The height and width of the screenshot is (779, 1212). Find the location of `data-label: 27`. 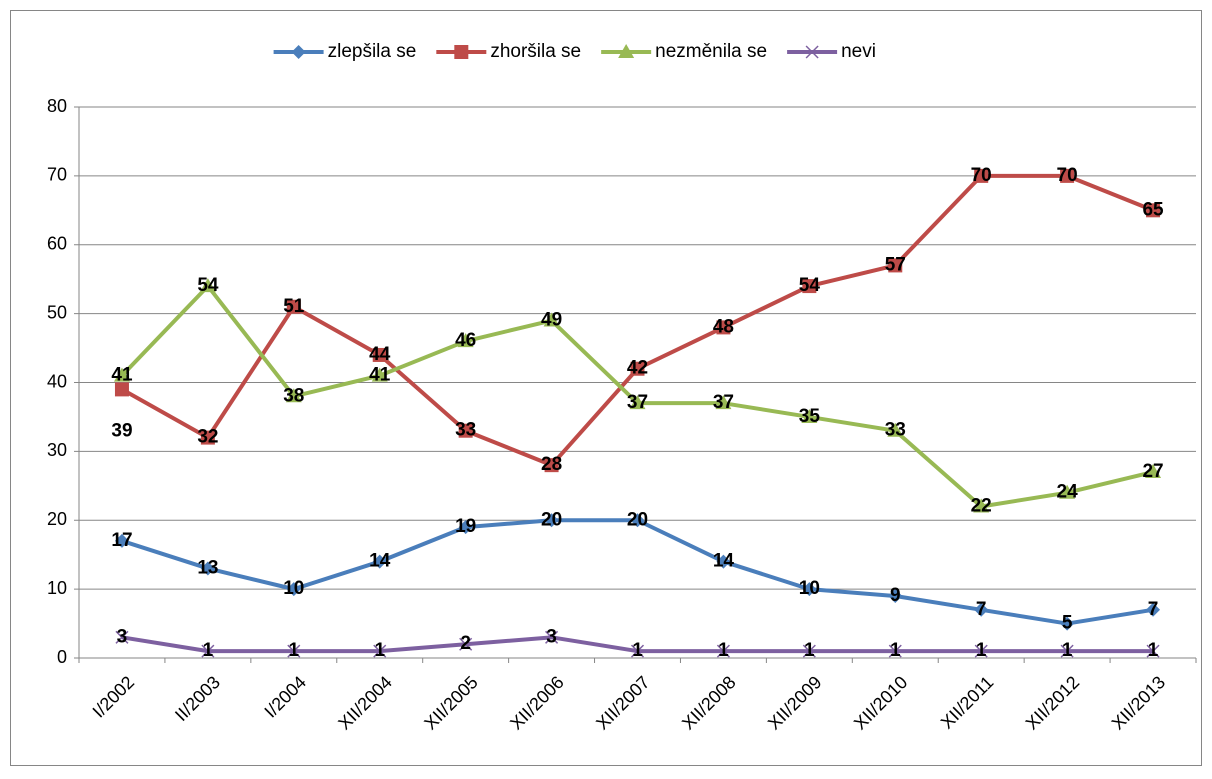

data-label: 27 is located at coordinates (1152, 471).